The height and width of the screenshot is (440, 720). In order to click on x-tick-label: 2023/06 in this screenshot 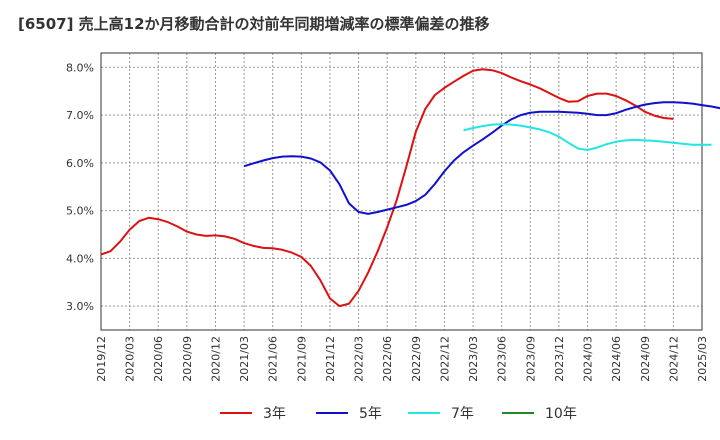, I will do `click(502, 359)`.